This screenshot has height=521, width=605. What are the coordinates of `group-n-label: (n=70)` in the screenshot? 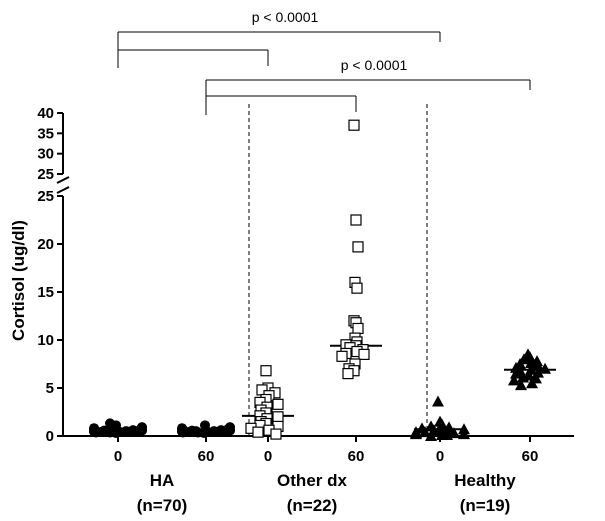 It's located at (162, 505).